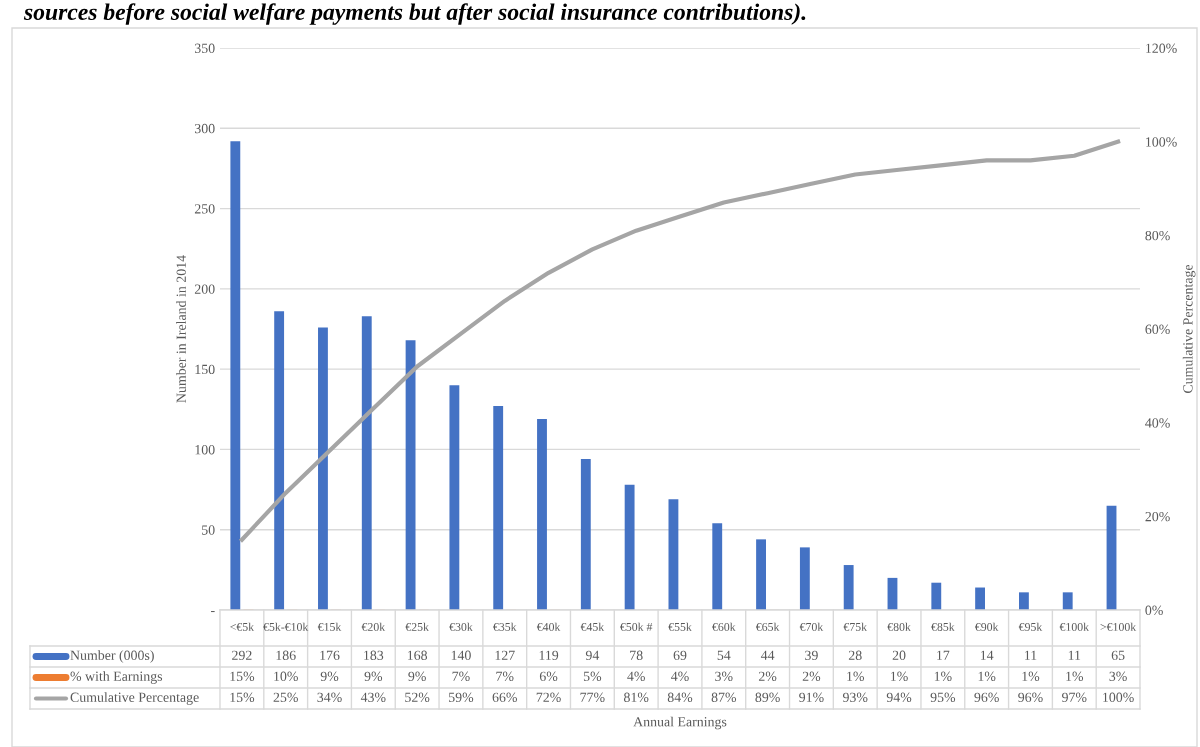 The width and height of the screenshot is (1200, 747). Describe the element at coordinates (899, 655) in the screenshot. I see `data-label: 20` at that location.